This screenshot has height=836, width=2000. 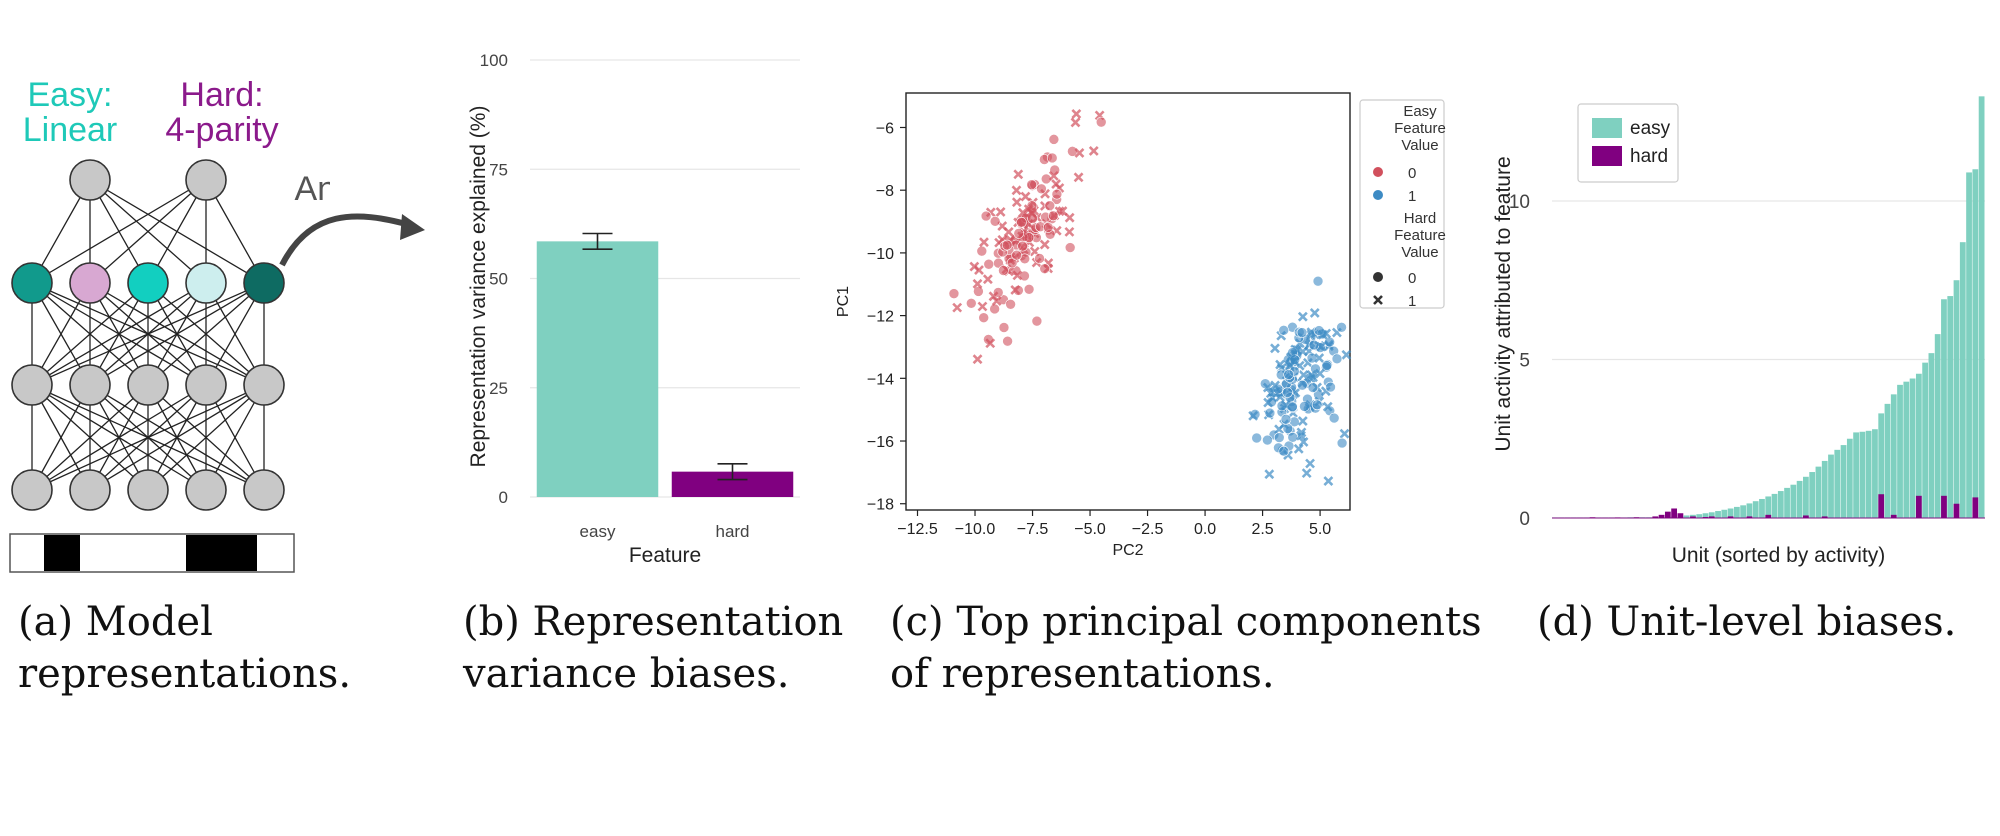 What do you see at coordinates (1082, 674) in the screenshot?
I see `caption-c-line2: of representations.` at bounding box center [1082, 674].